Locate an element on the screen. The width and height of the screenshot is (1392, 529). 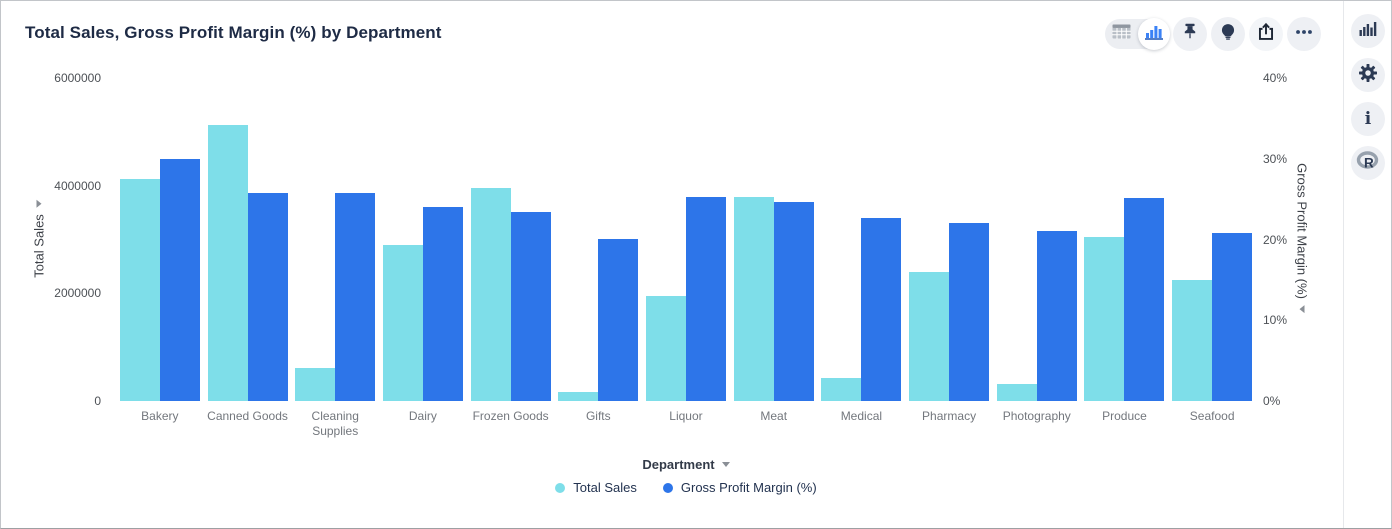
axis-tick-label: 4000000 is located at coordinates (77, 185).